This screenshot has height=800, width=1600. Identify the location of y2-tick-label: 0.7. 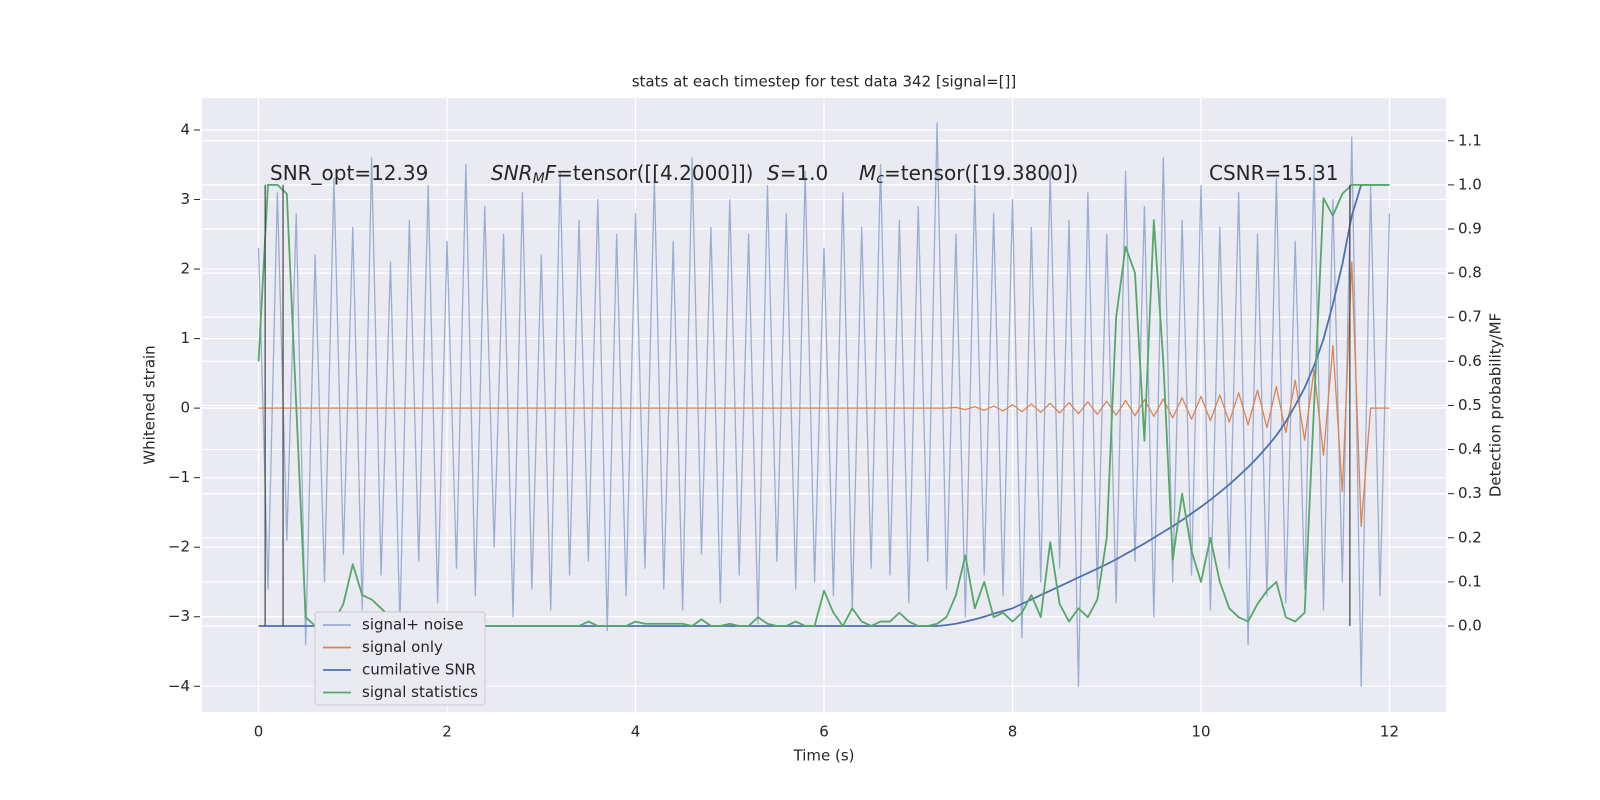
(1470, 317).